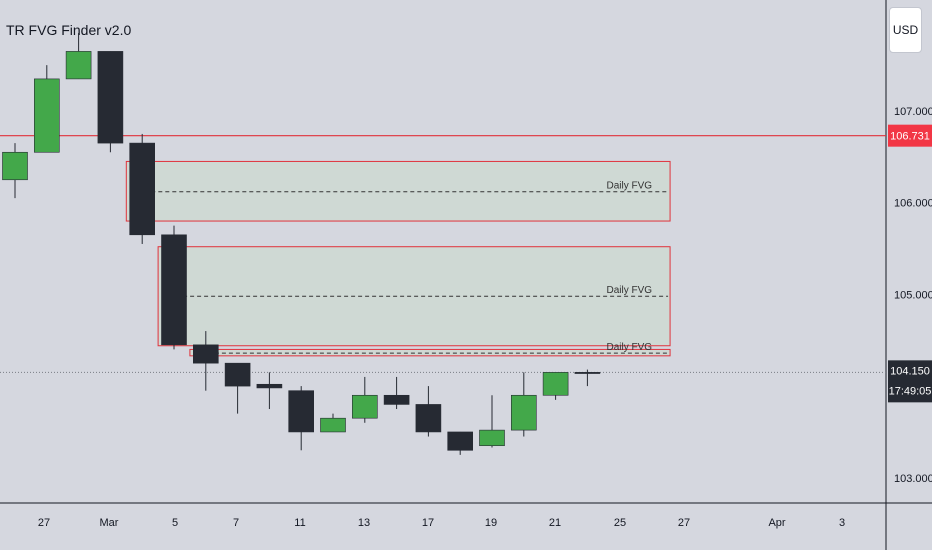  I want to click on fvg-zone, so click(430, 352).